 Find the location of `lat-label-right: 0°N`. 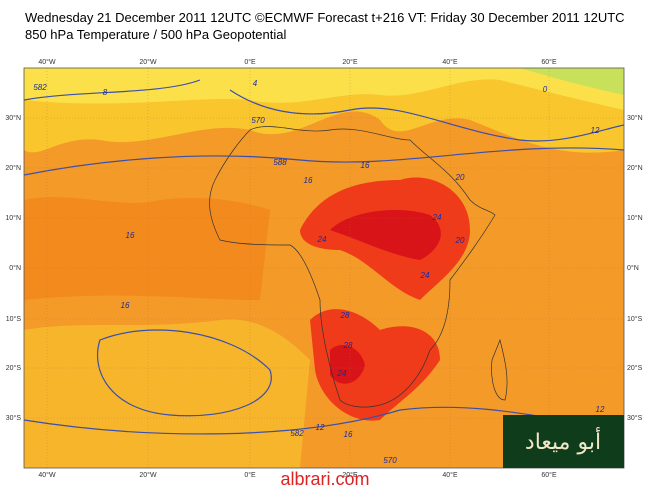

lat-label-right: 0°N is located at coordinates (633, 268).